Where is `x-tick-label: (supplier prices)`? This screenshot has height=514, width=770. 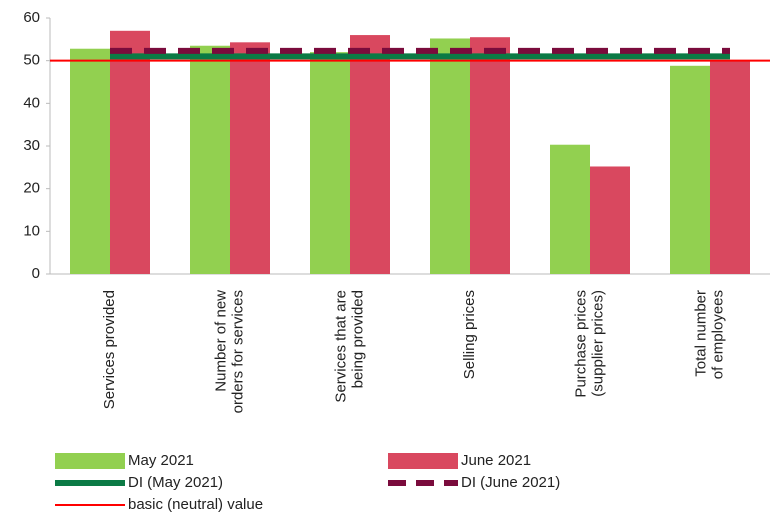 x-tick-label: (supplier prices) is located at coordinates (597, 343).